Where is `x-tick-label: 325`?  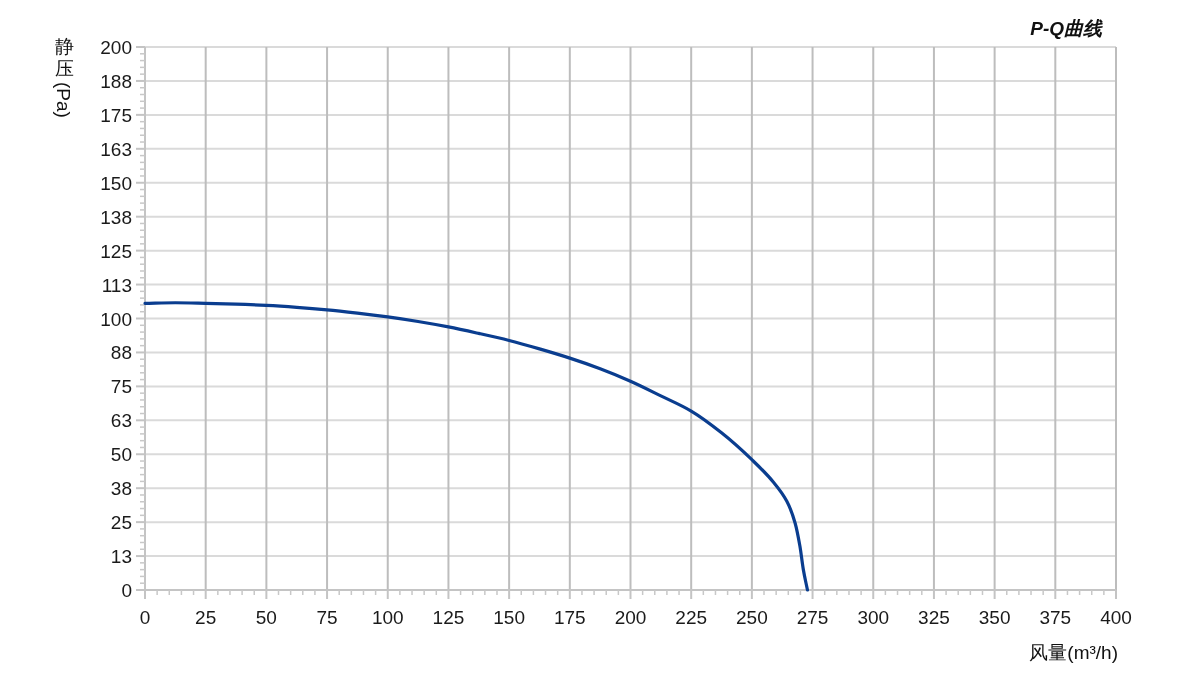
x-tick-label: 325 is located at coordinates (934, 617).